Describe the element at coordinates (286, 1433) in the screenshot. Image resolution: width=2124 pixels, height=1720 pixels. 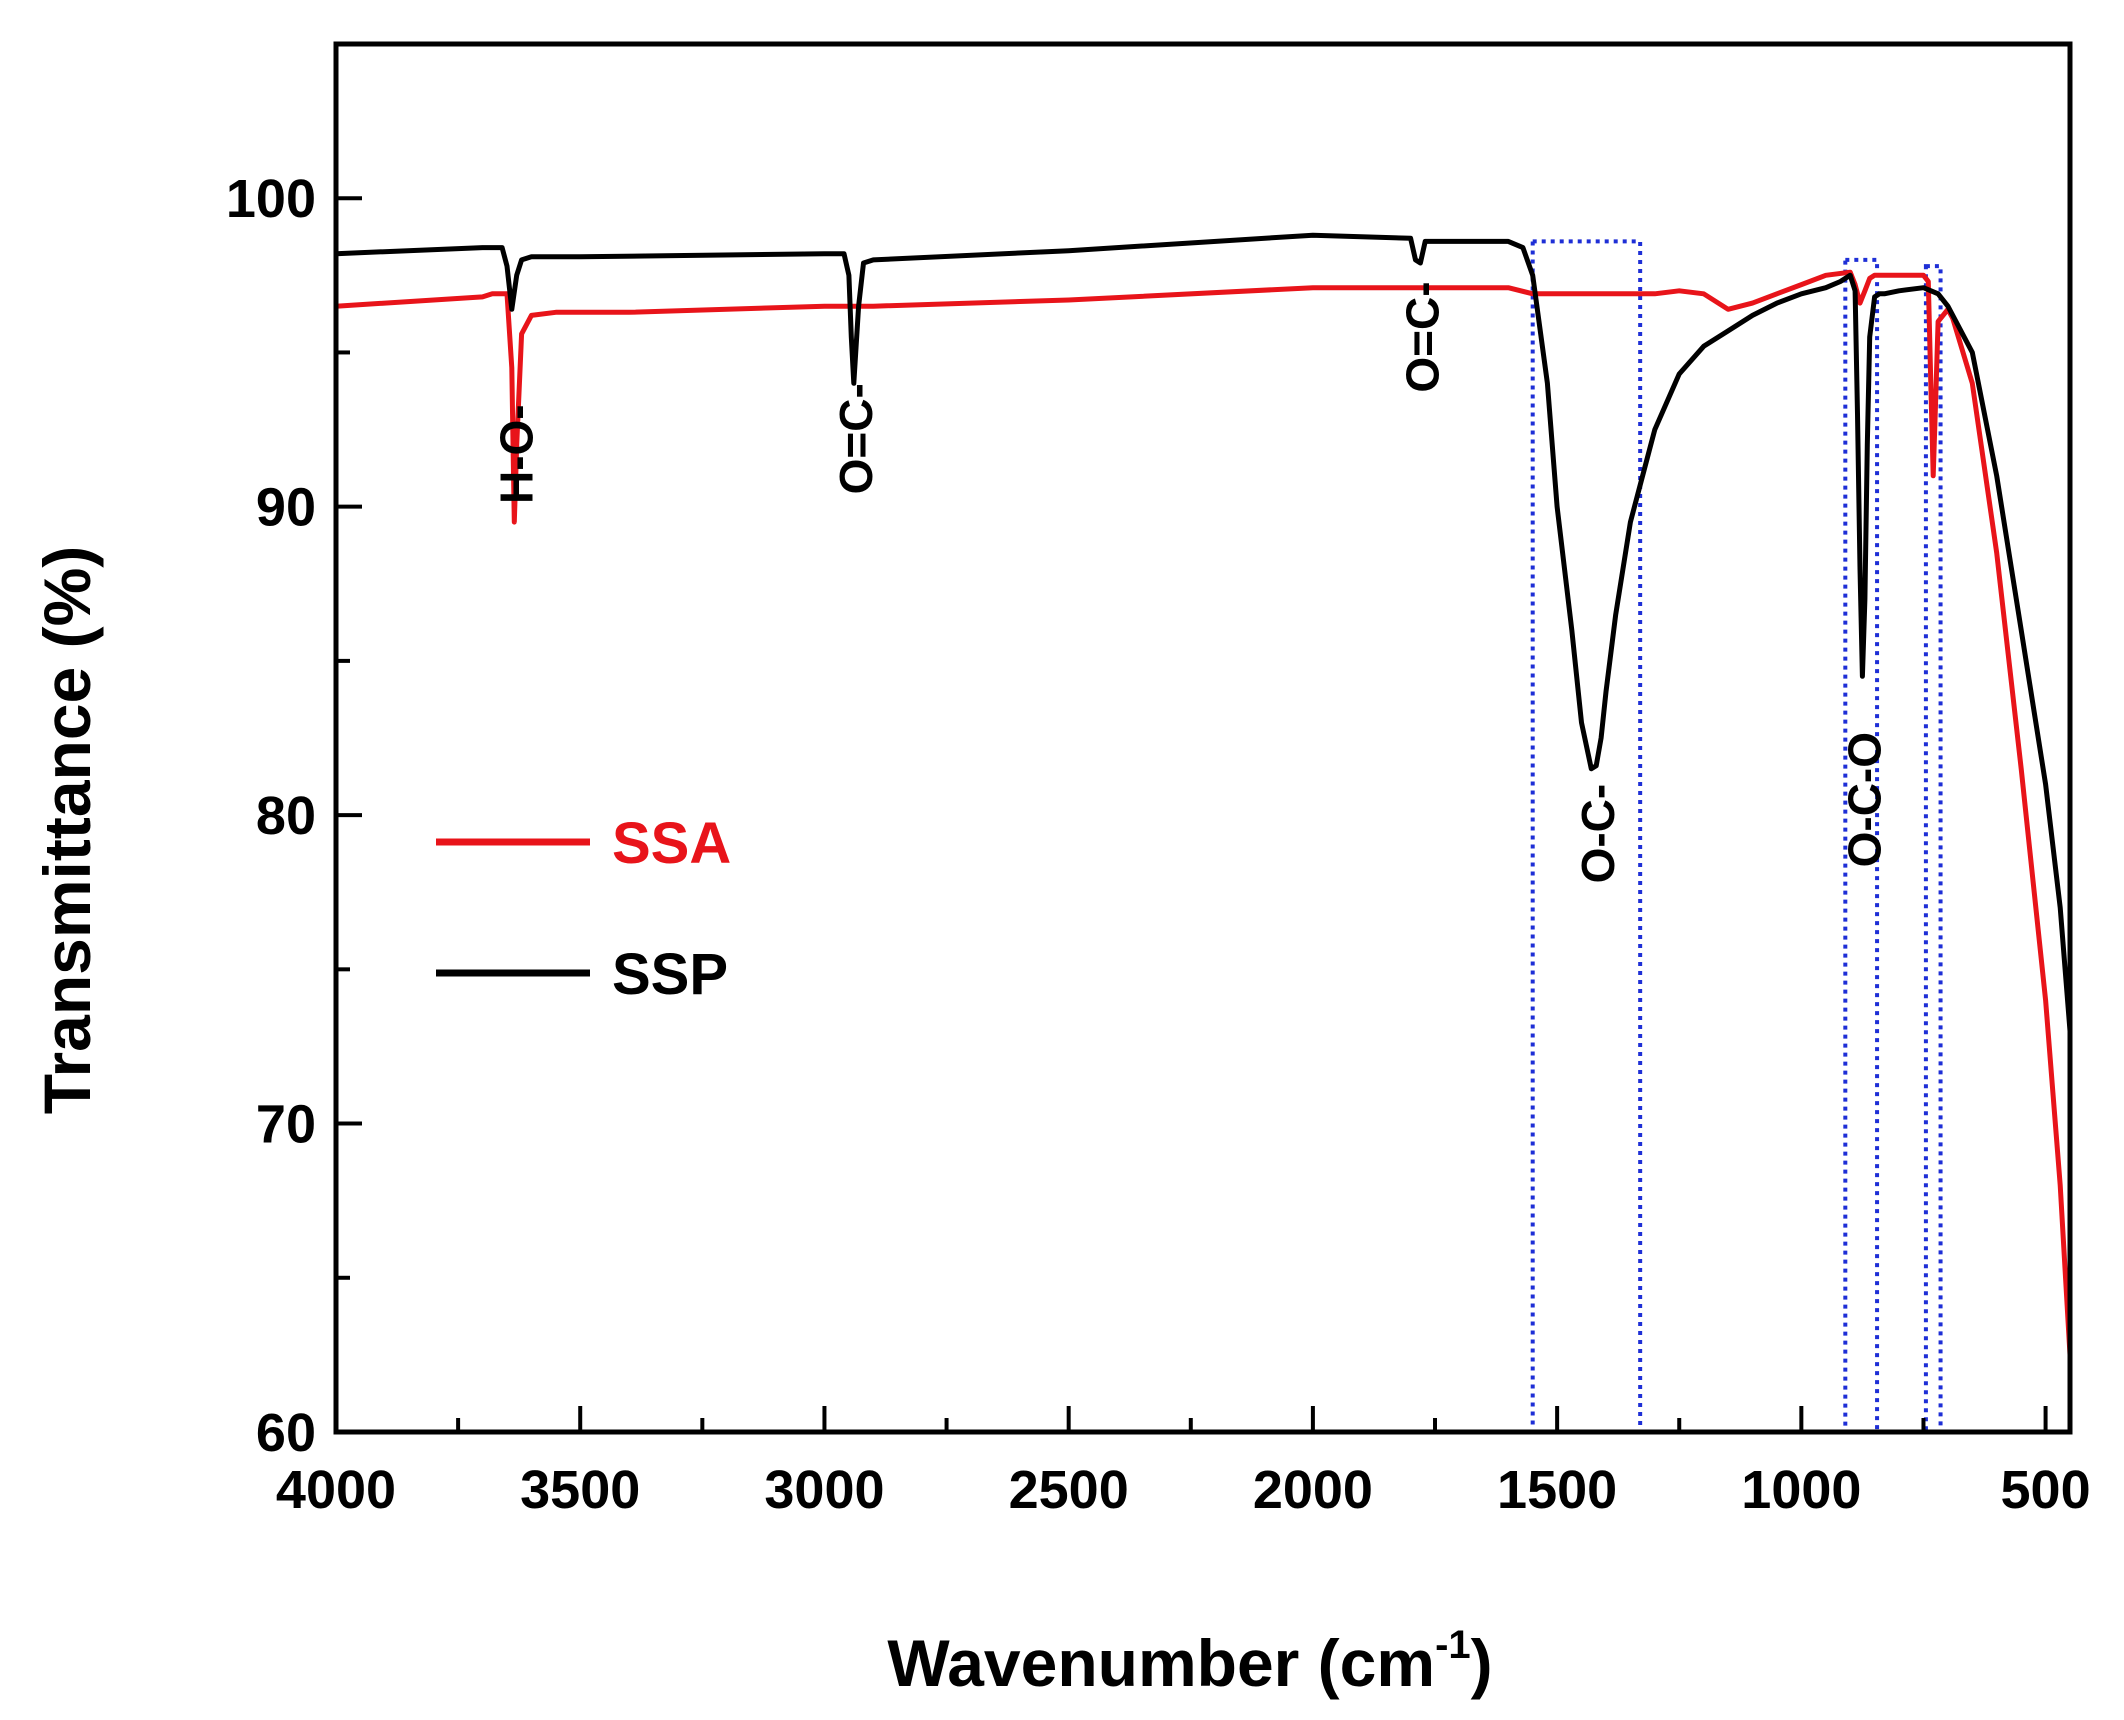
I see `y-tick-label-60: 60` at that location.